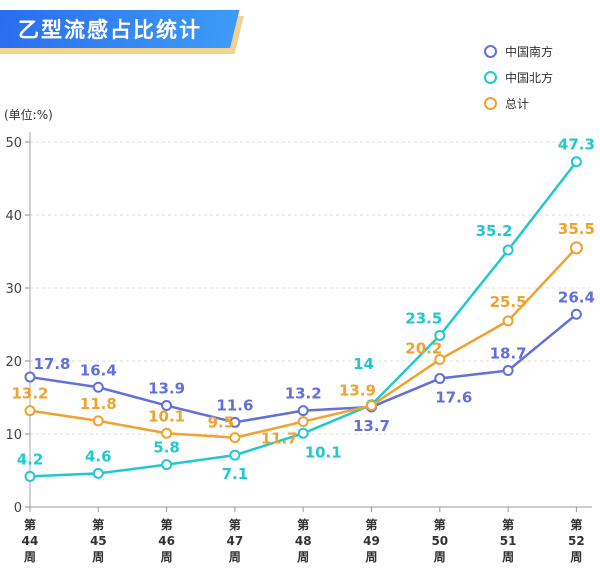  I want to click on y-tick-label: 0, so click(18, 508).